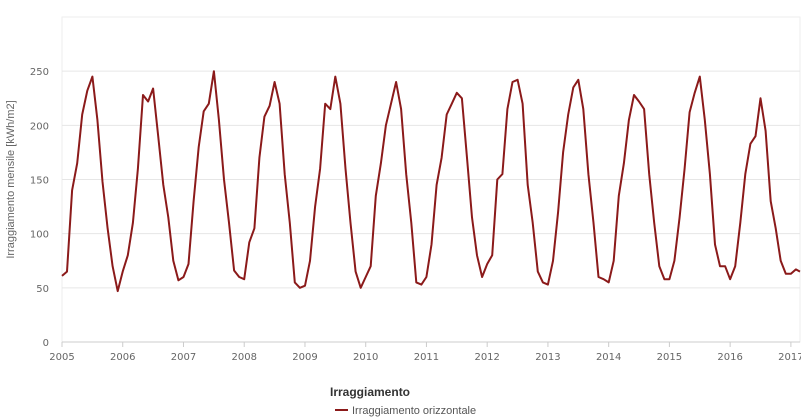  What do you see at coordinates (414, 411) in the screenshot?
I see `legend-series-label: Irraggiamento orizzontale` at bounding box center [414, 411].